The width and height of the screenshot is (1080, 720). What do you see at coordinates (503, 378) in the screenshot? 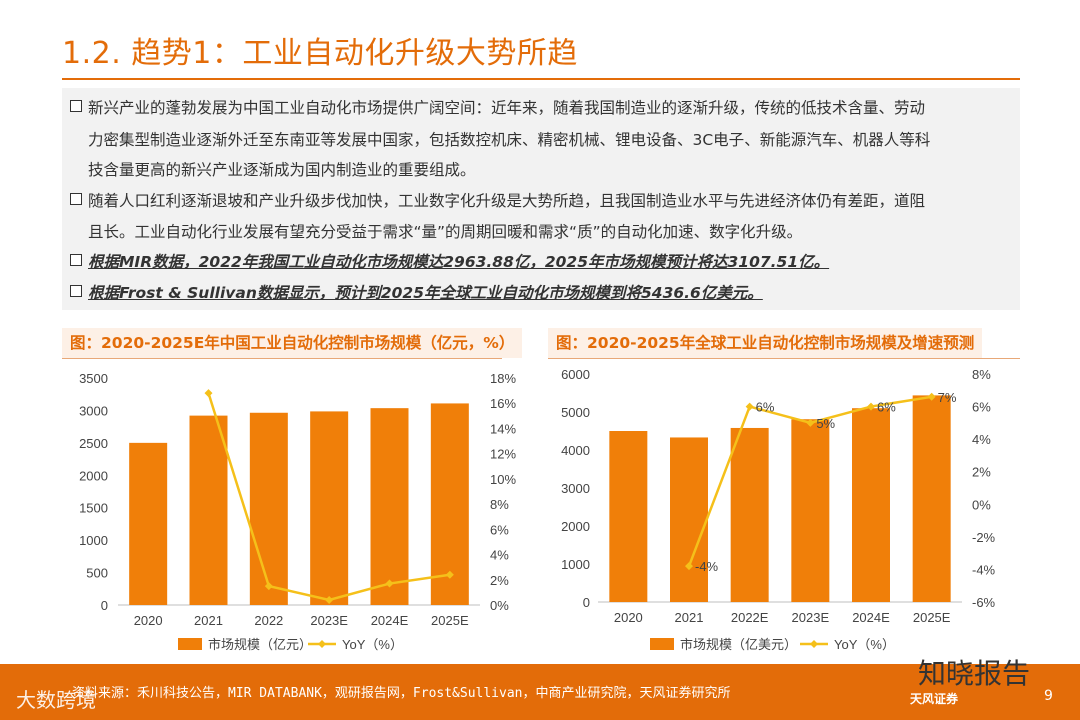
I see `y2-tick-label: 18%` at bounding box center [503, 378].